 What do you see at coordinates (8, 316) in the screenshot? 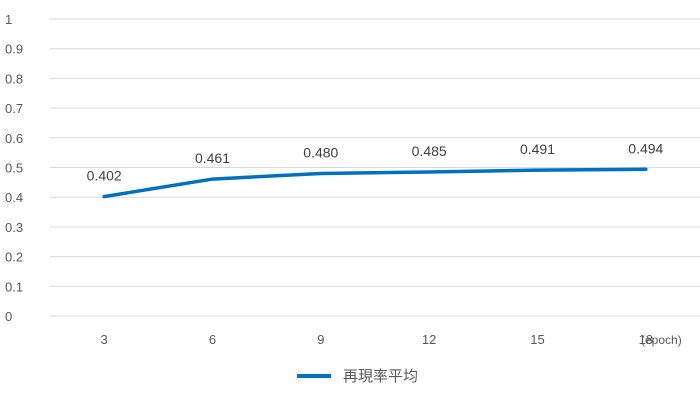
I see `y-tick-label: 0` at bounding box center [8, 316].